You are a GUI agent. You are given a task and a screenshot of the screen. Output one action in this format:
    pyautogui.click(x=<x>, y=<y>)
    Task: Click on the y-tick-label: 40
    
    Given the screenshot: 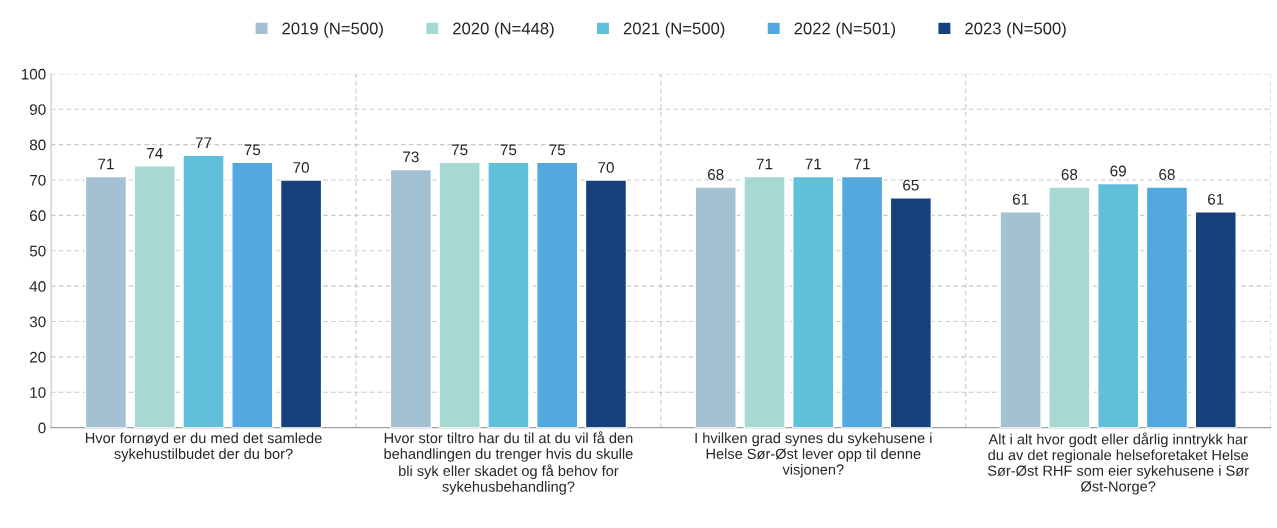 What is the action you would take?
    pyautogui.click(x=37, y=286)
    